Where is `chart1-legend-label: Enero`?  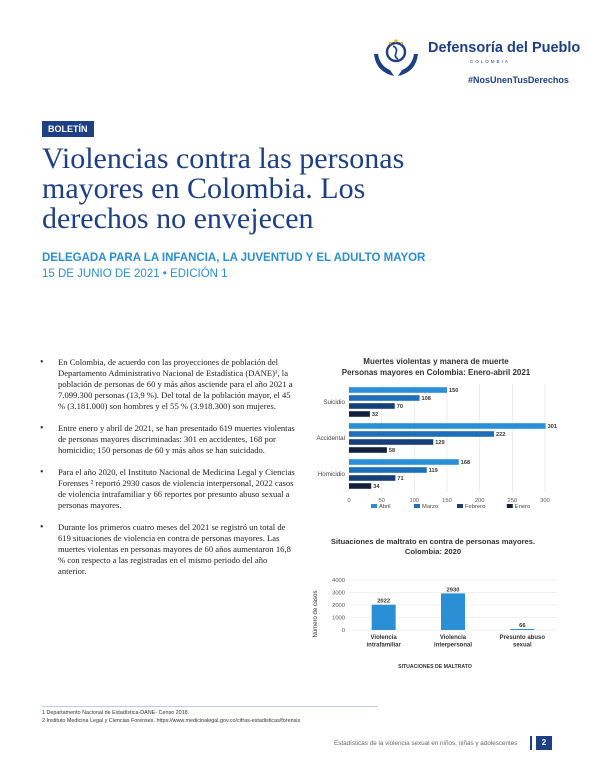 chart1-legend-label: Enero is located at coordinates (522, 507).